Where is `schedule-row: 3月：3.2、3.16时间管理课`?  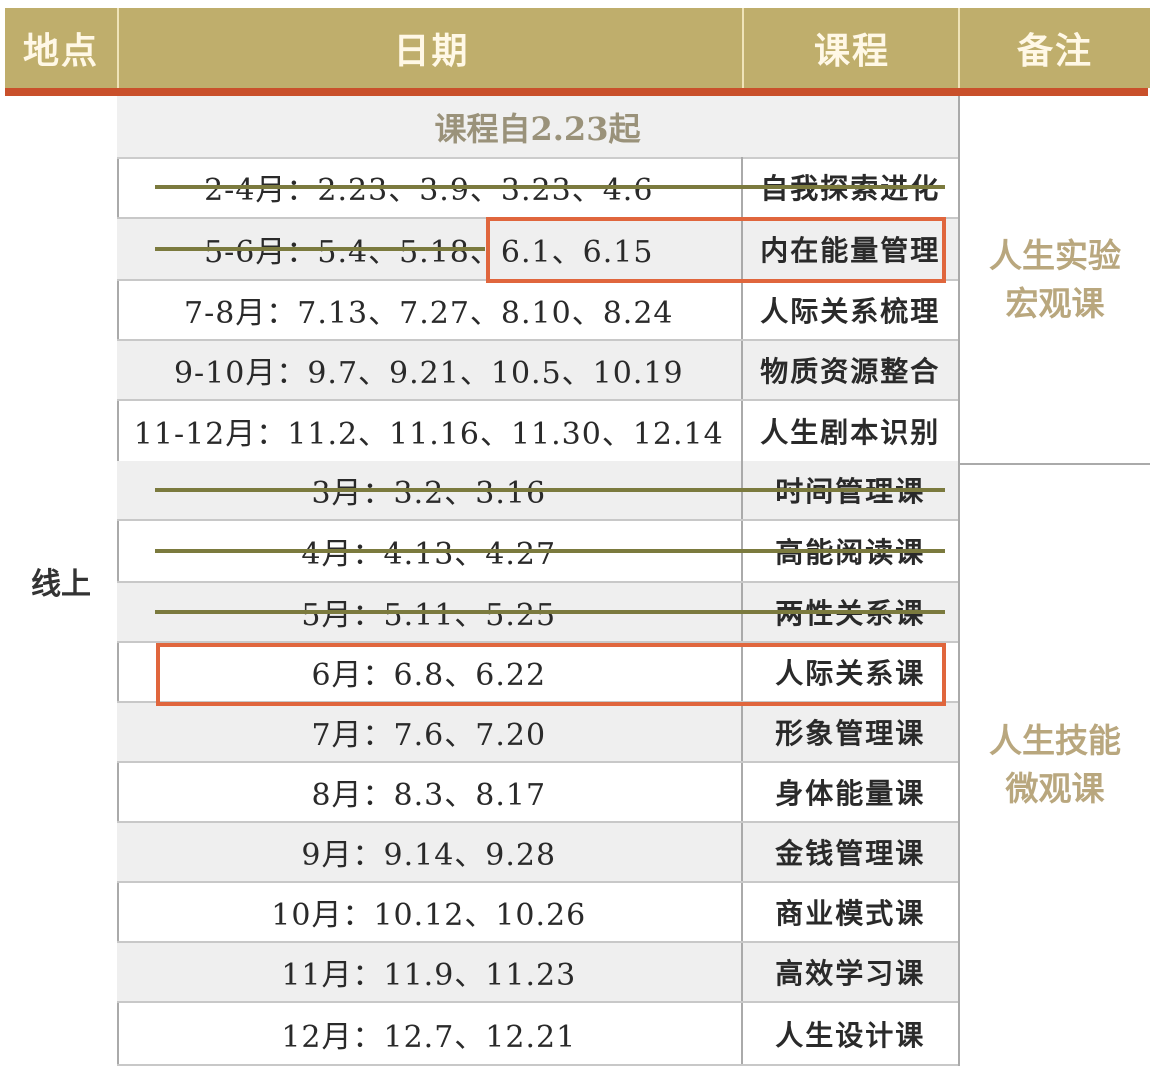
schedule-row: 3月：3.2、3.16时间管理课 is located at coordinates (537, 491).